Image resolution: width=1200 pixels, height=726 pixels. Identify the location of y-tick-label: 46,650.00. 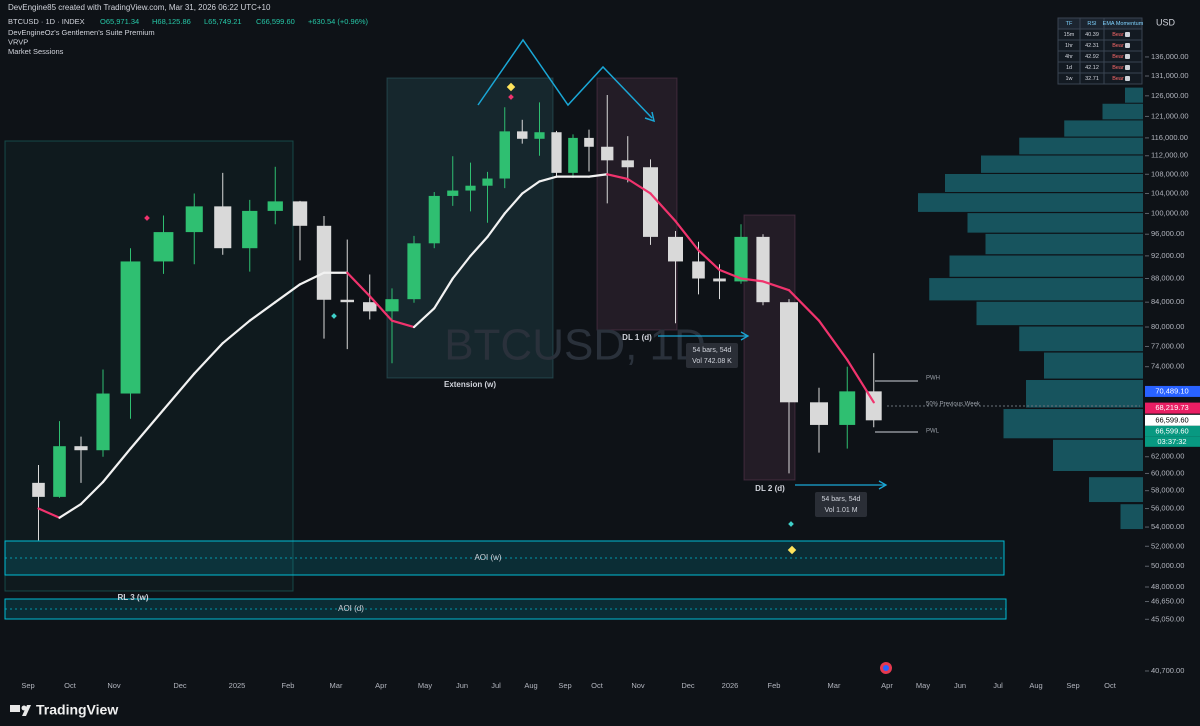
(1167, 601).